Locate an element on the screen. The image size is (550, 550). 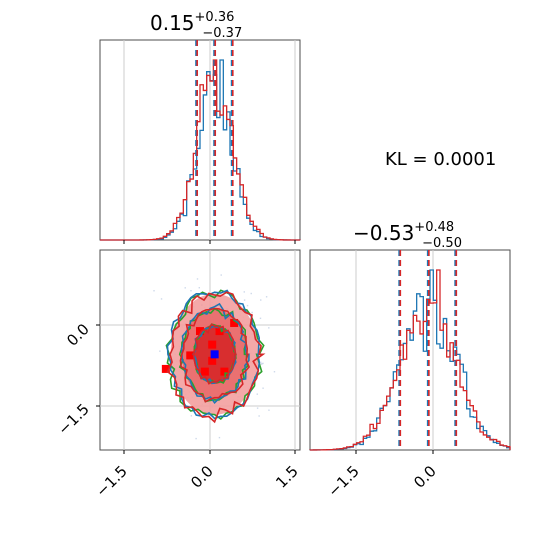
scatter-ytick-label-2: −1.5 is located at coordinates (73, 419).